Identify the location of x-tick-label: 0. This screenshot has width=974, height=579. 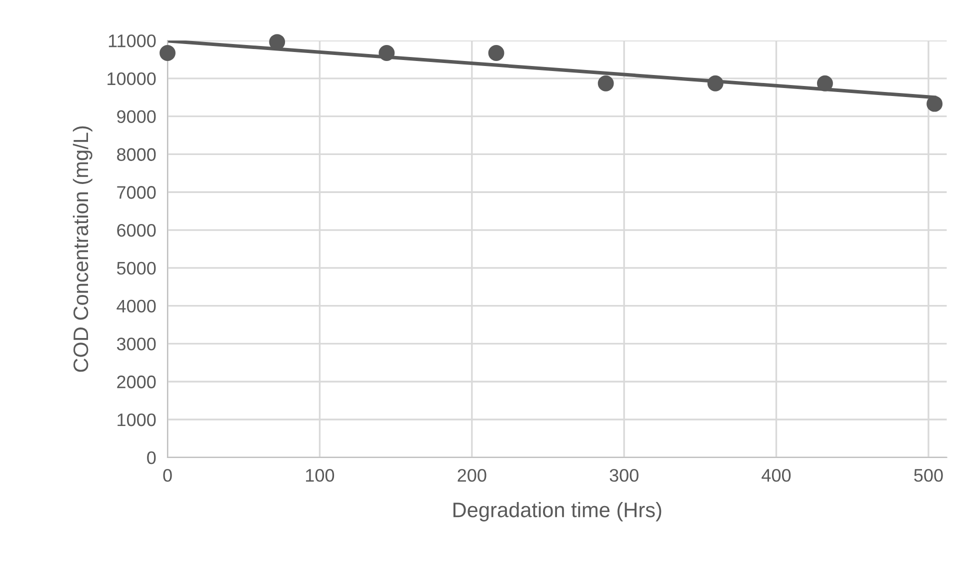
(167, 475).